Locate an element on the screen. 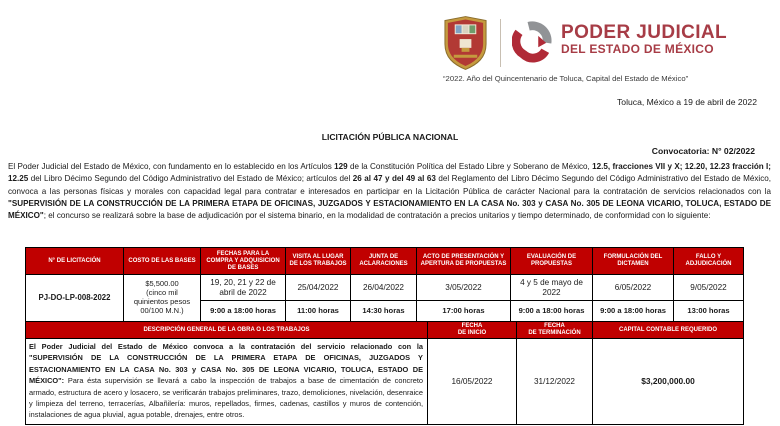 The image size is (780, 426). judicial-logo-swirl-icon is located at coordinates (532, 42).